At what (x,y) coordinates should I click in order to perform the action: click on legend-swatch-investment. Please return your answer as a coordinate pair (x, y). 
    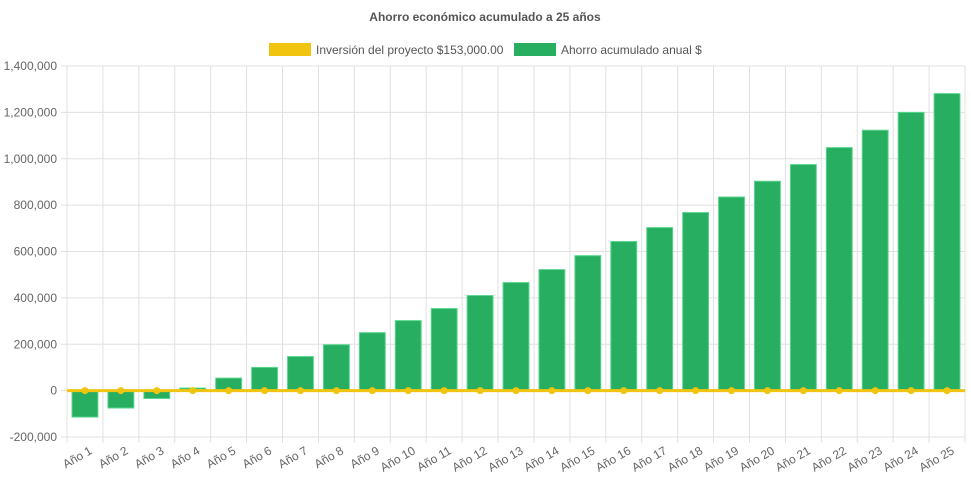
    Looking at the image, I should click on (290, 49).